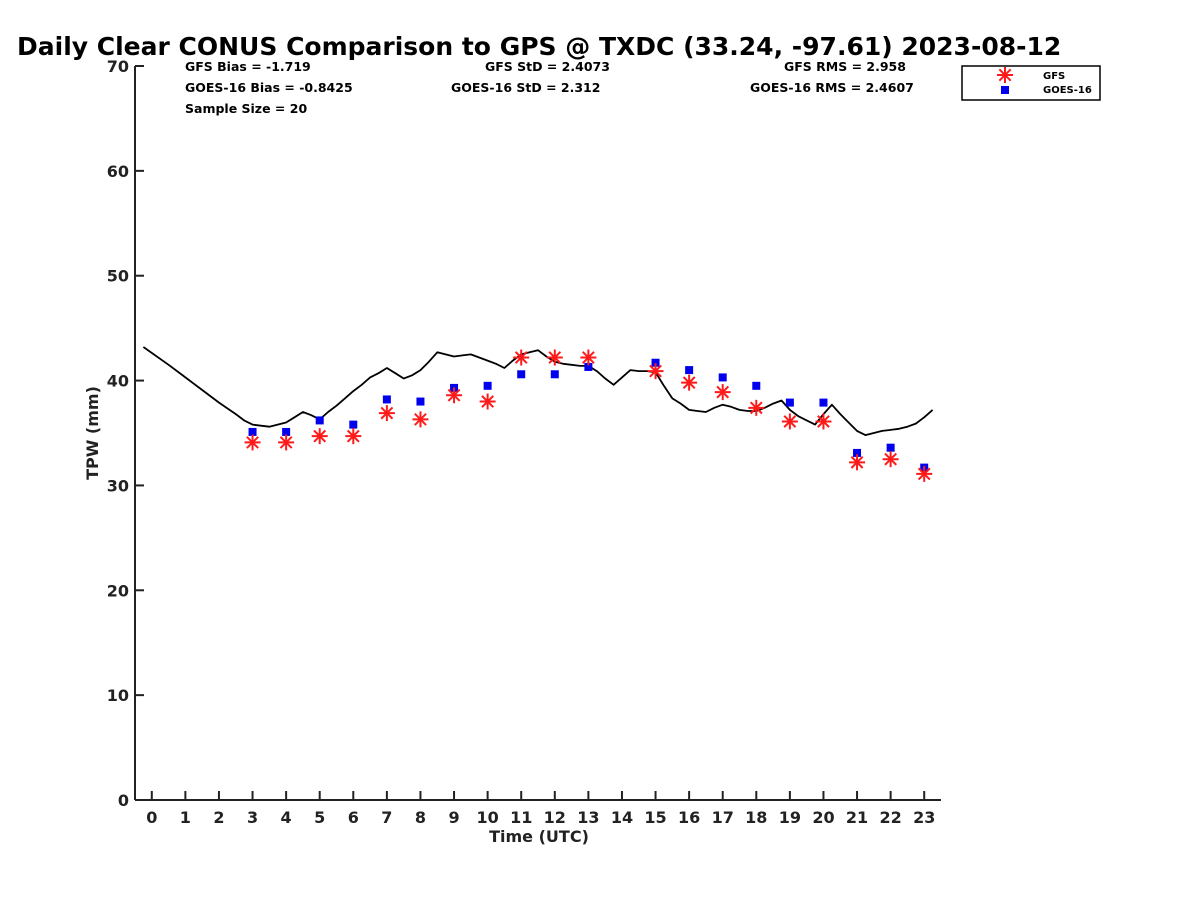 This screenshot has width=1200, height=900. Describe the element at coordinates (924, 817) in the screenshot. I see `x-tick-label: 23` at that location.